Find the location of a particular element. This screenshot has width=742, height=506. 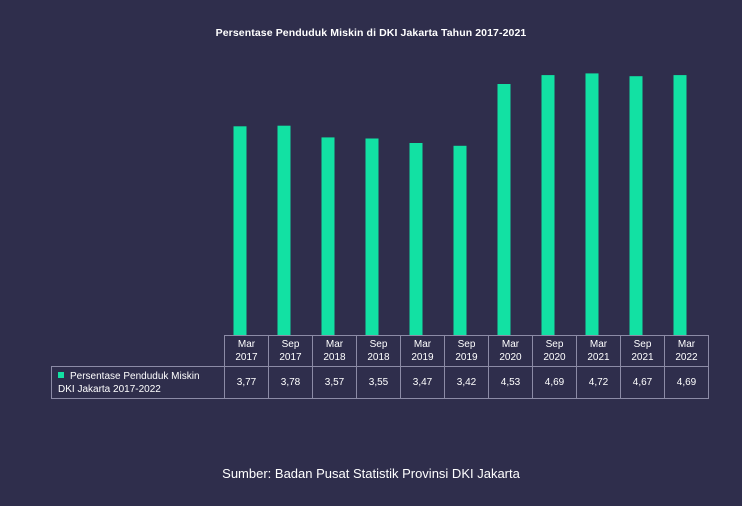

category-label: Mar 2022 is located at coordinates (686, 351).